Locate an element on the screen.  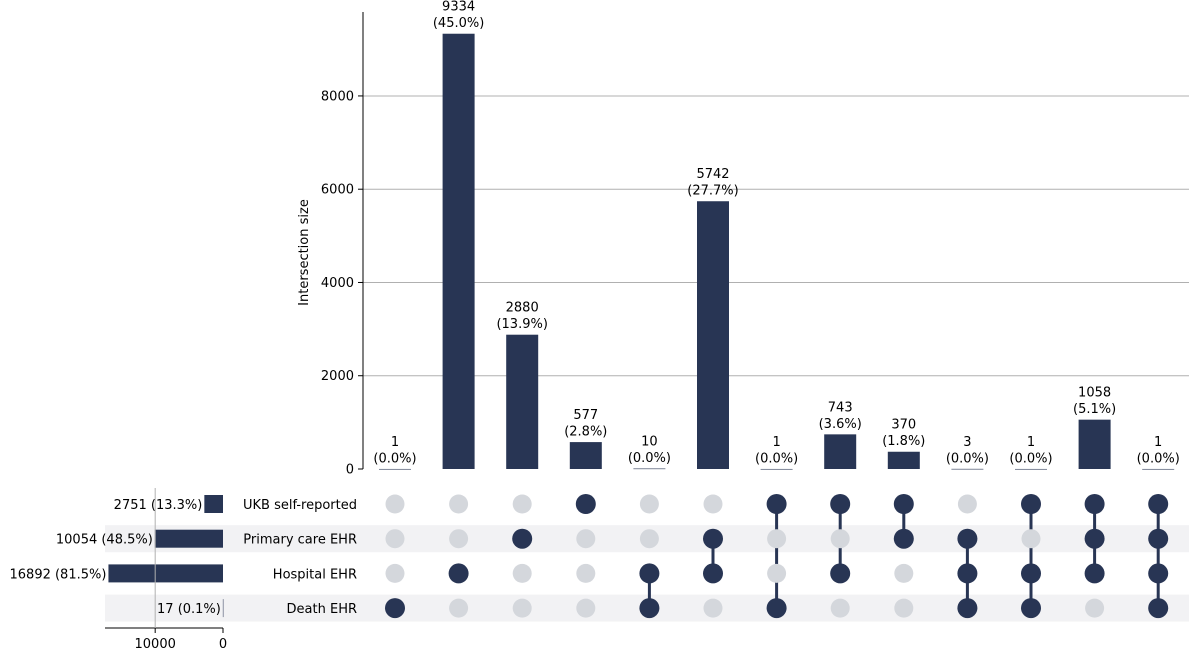
bar-percent-label: (1.8%) is located at coordinates (903, 441).